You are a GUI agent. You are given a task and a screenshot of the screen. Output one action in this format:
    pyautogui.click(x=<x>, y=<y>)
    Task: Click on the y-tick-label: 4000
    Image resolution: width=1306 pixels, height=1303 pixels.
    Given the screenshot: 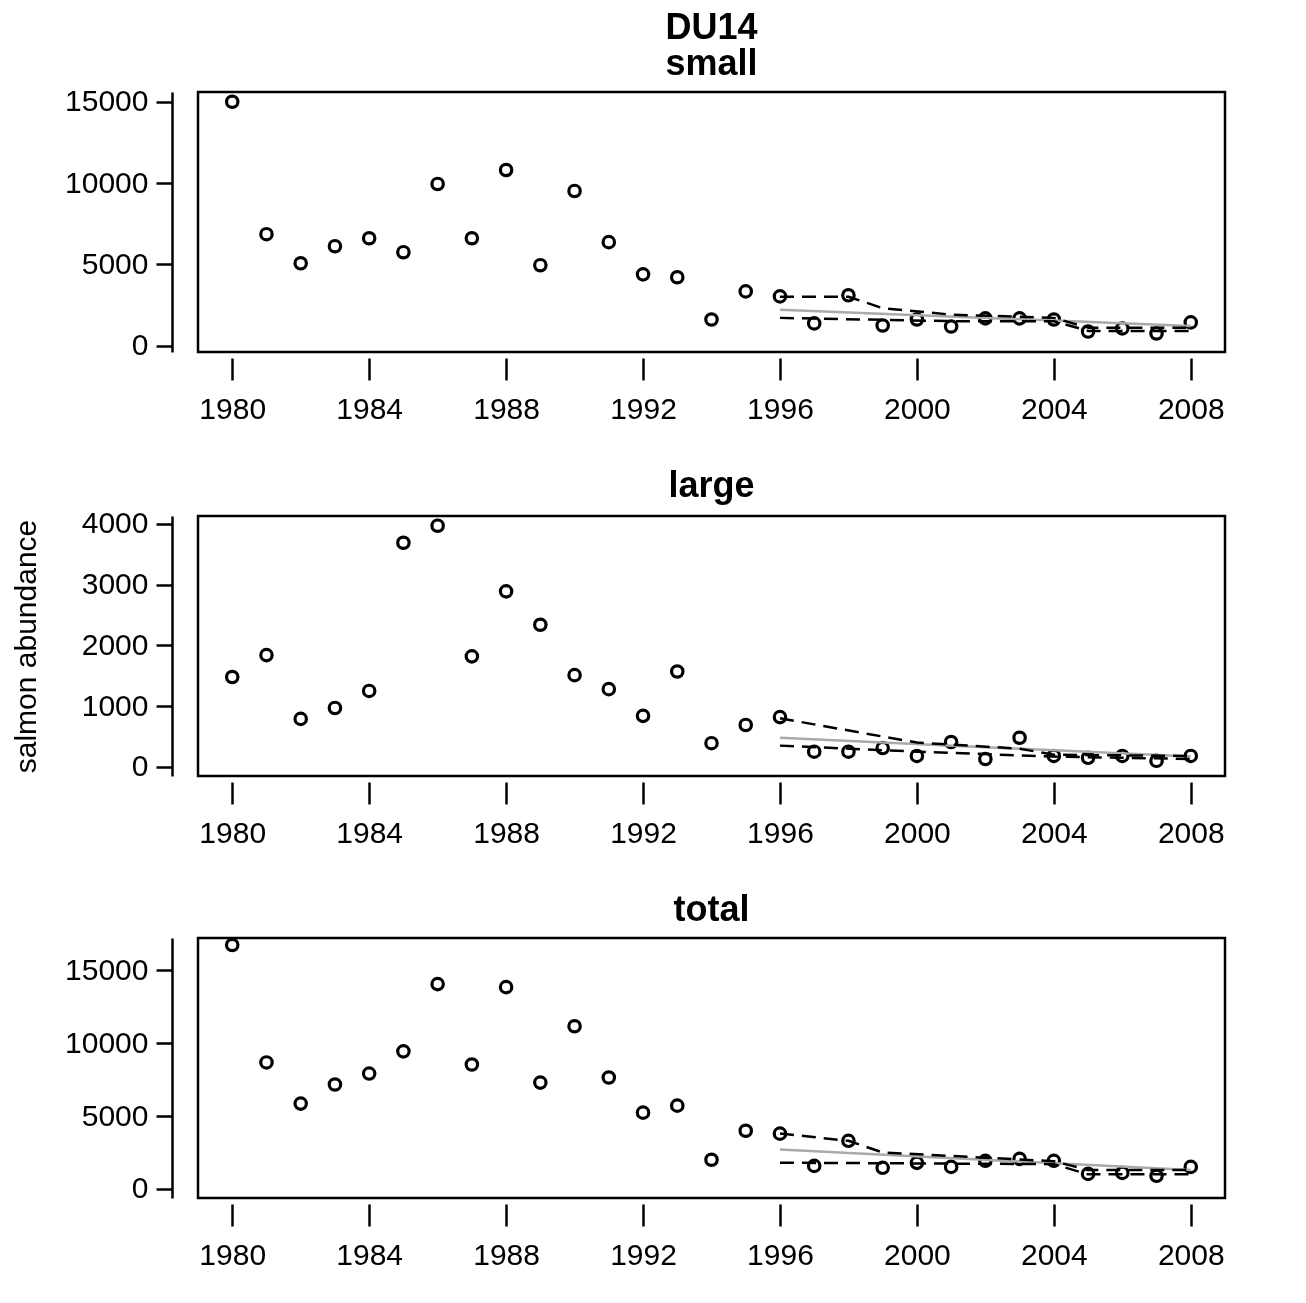 What is the action you would take?
    pyautogui.click(x=115, y=523)
    